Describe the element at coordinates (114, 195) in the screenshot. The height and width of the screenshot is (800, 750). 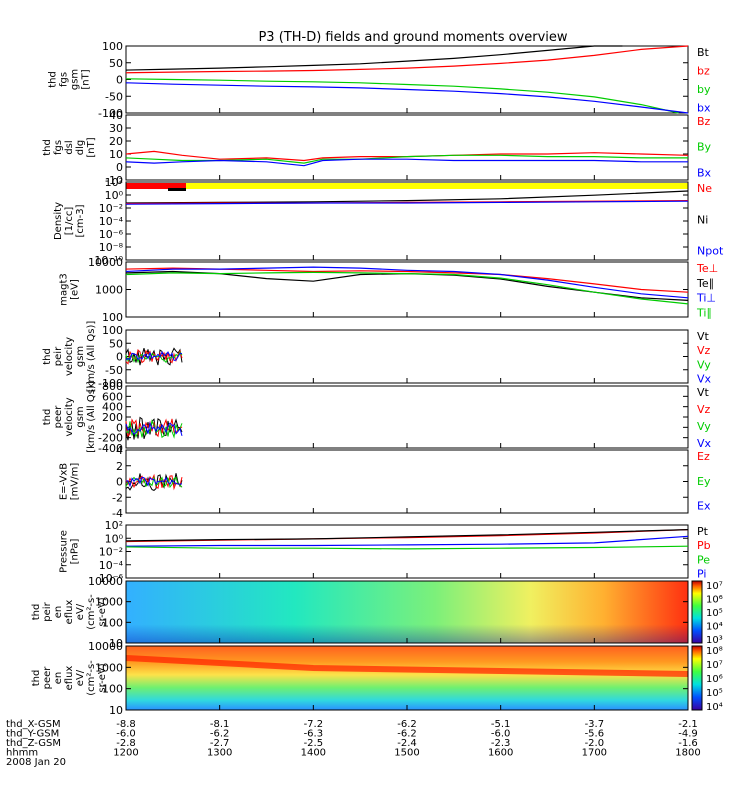
I see `y-tick-label: 10⁰` at that location.